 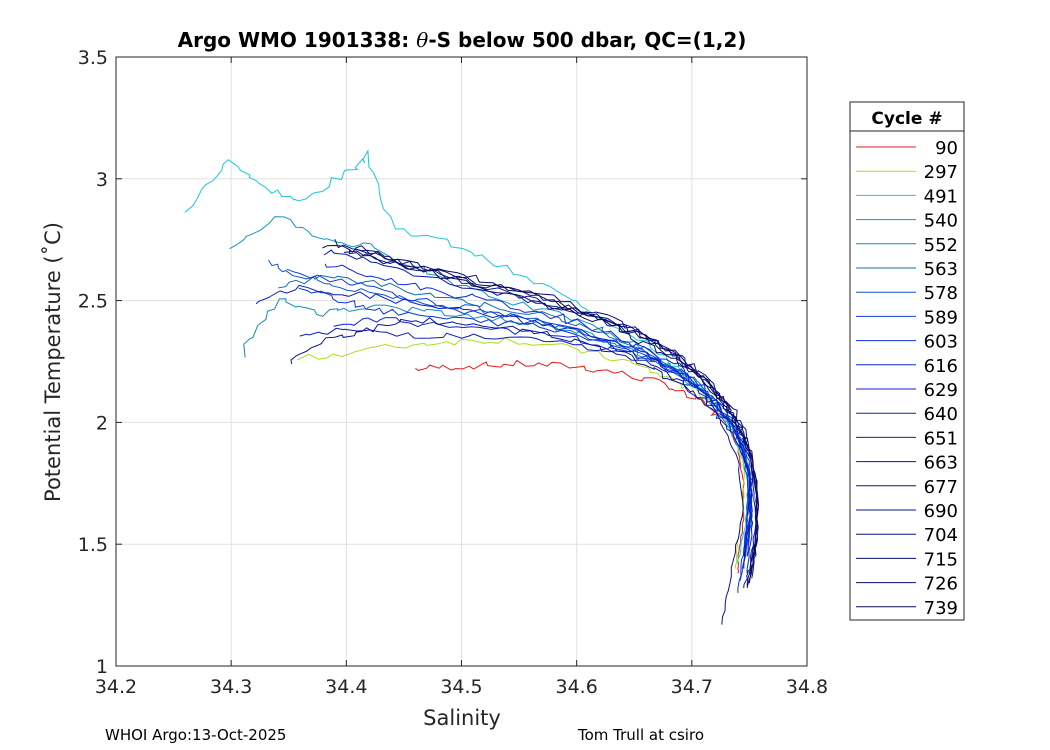 What do you see at coordinates (941, 584) in the screenshot?
I see `legend-label-726: 726` at bounding box center [941, 584].